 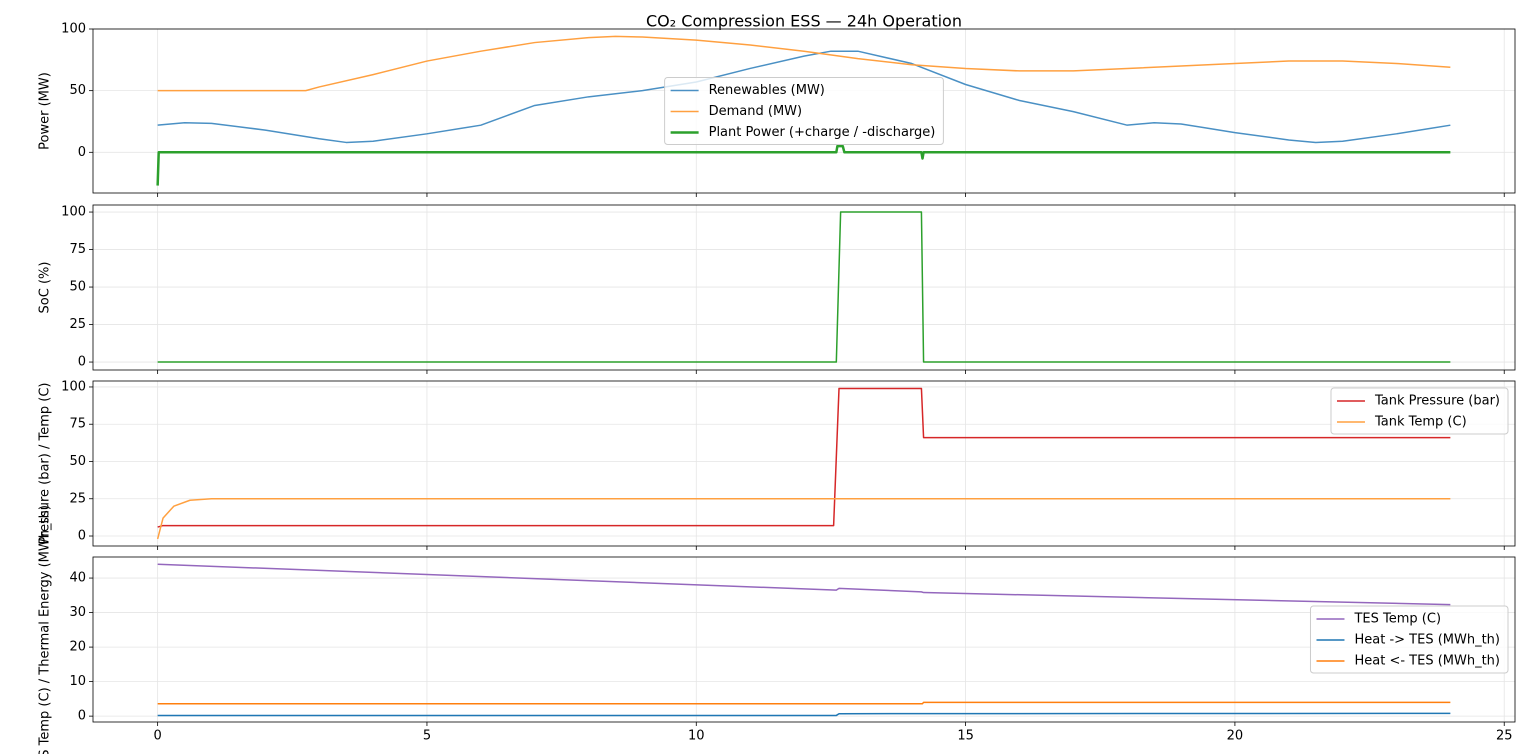 What do you see at coordinates (1437, 401) in the screenshot?
I see `legend-label: Tank Pressure (bar)` at bounding box center [1437, 401].